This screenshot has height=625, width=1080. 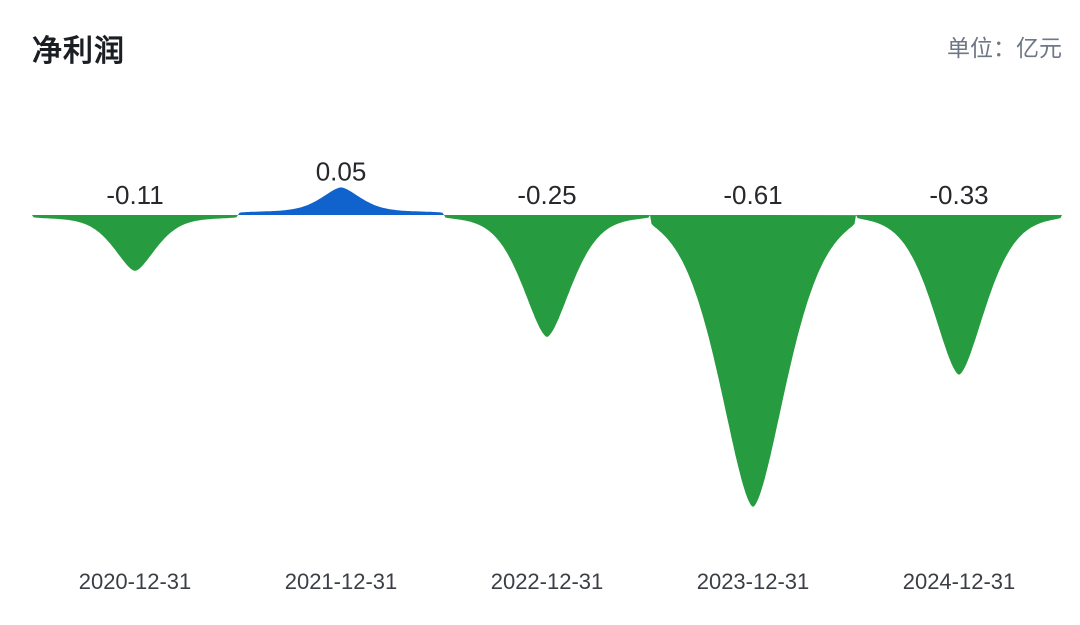 I want to click on date-label-2023-12-31: 2023-12-31, so click(x=753, y=581).